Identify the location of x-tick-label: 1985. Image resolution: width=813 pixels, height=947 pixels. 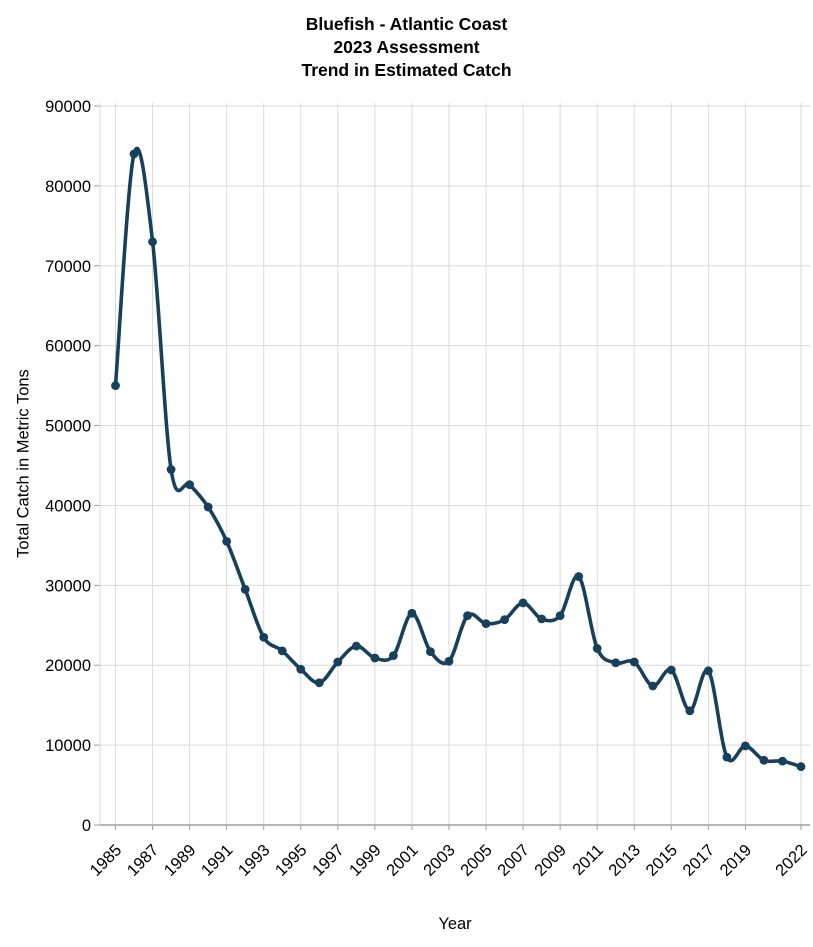
(106, 860).